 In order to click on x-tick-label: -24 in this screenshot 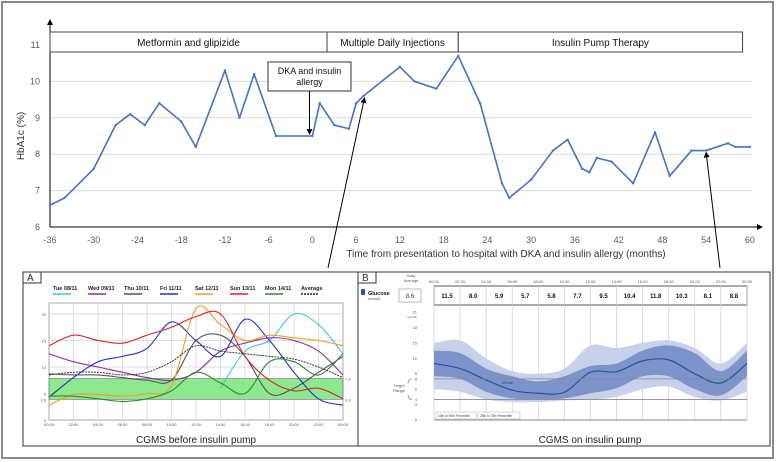, I will do `click(137, 240)`.